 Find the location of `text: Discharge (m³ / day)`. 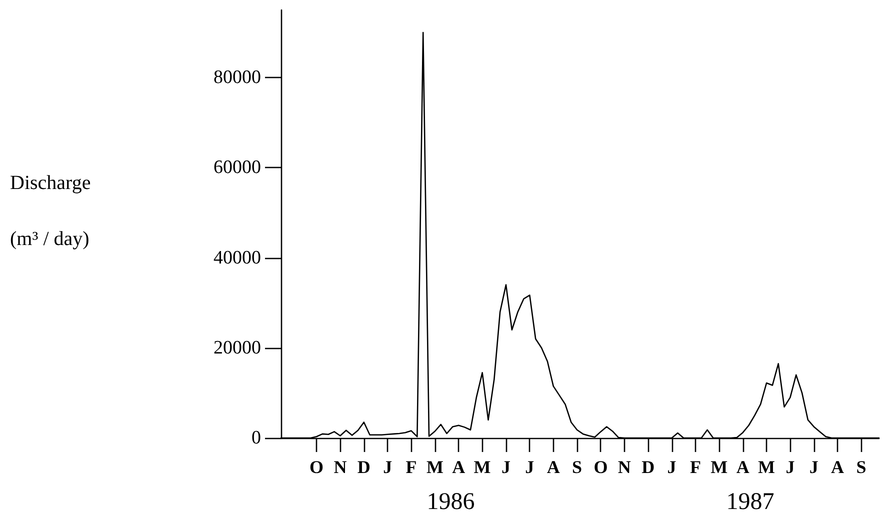

text: Discharge (m³ / day) is located at coordinates (50, 211).